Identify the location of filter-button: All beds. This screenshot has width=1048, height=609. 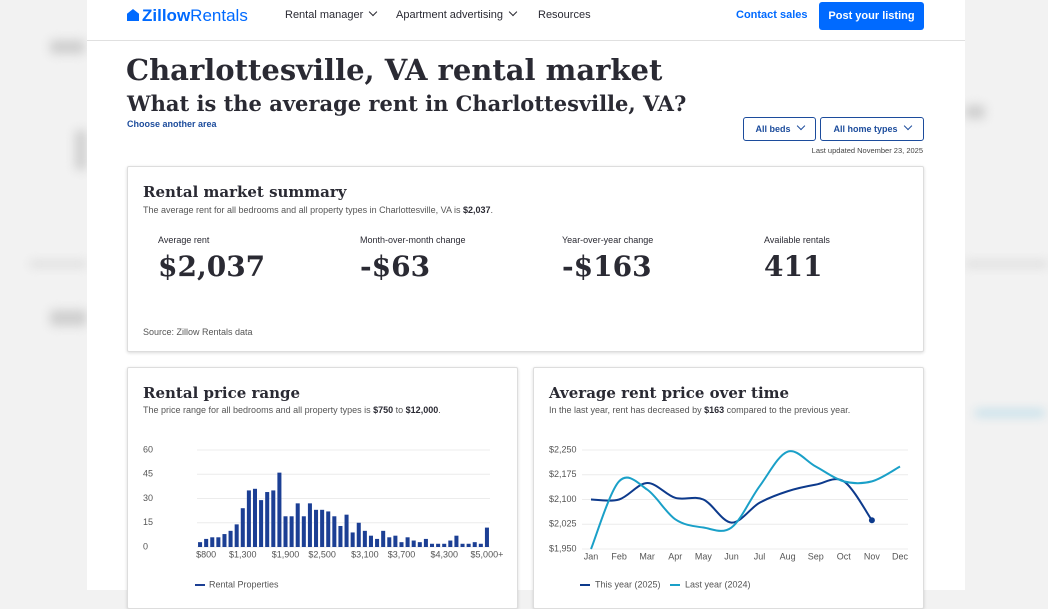
(779, 129).